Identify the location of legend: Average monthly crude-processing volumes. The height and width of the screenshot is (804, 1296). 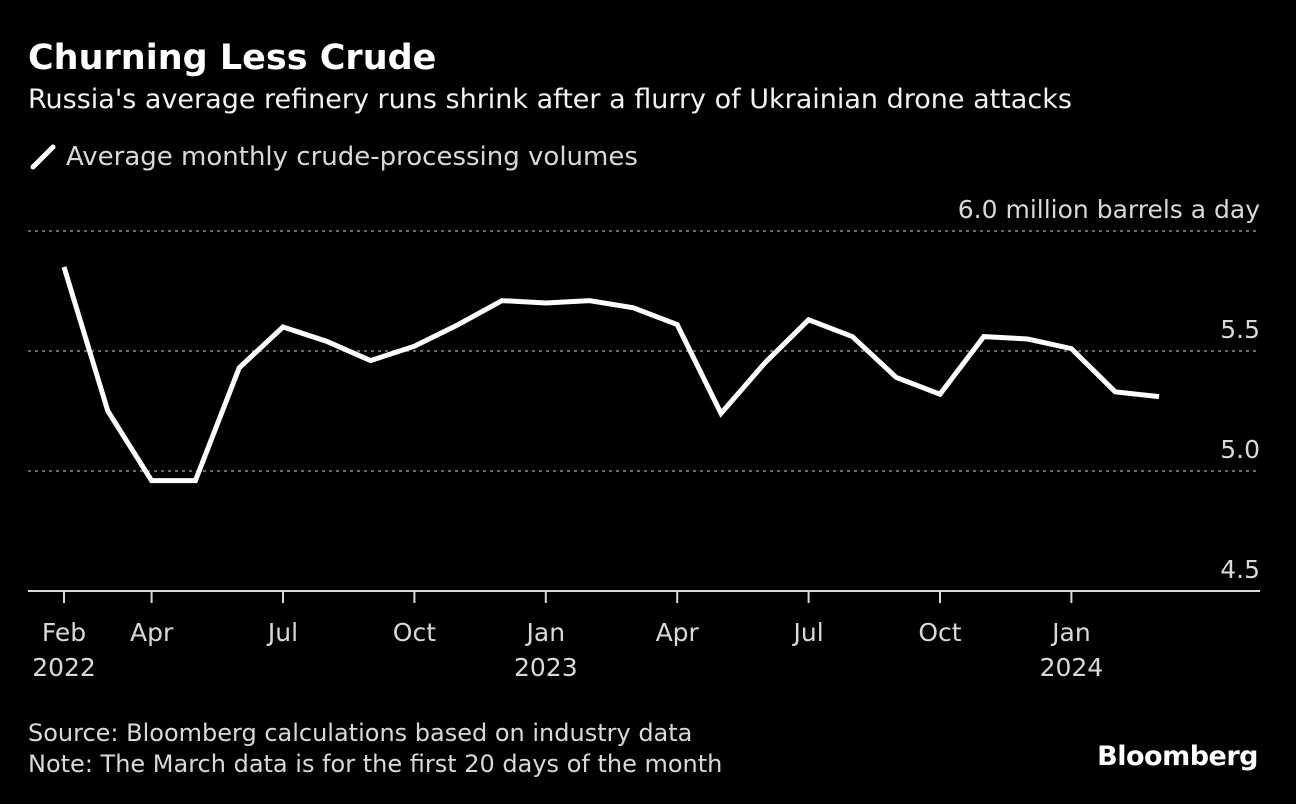
(333, 157).